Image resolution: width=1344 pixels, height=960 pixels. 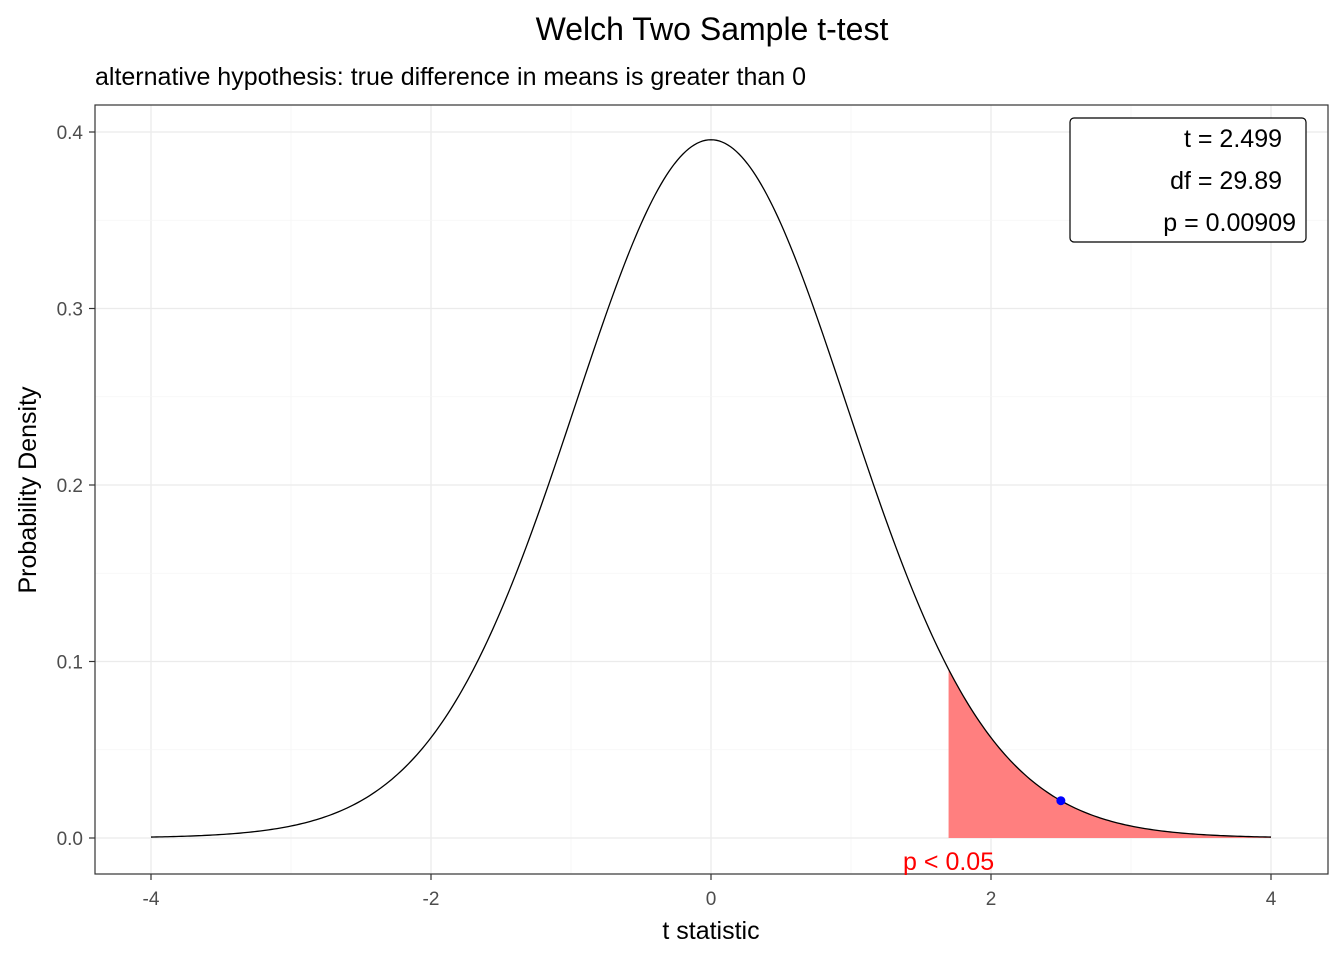 I want to click on observed-t-point, so click(x=1061, y=801).